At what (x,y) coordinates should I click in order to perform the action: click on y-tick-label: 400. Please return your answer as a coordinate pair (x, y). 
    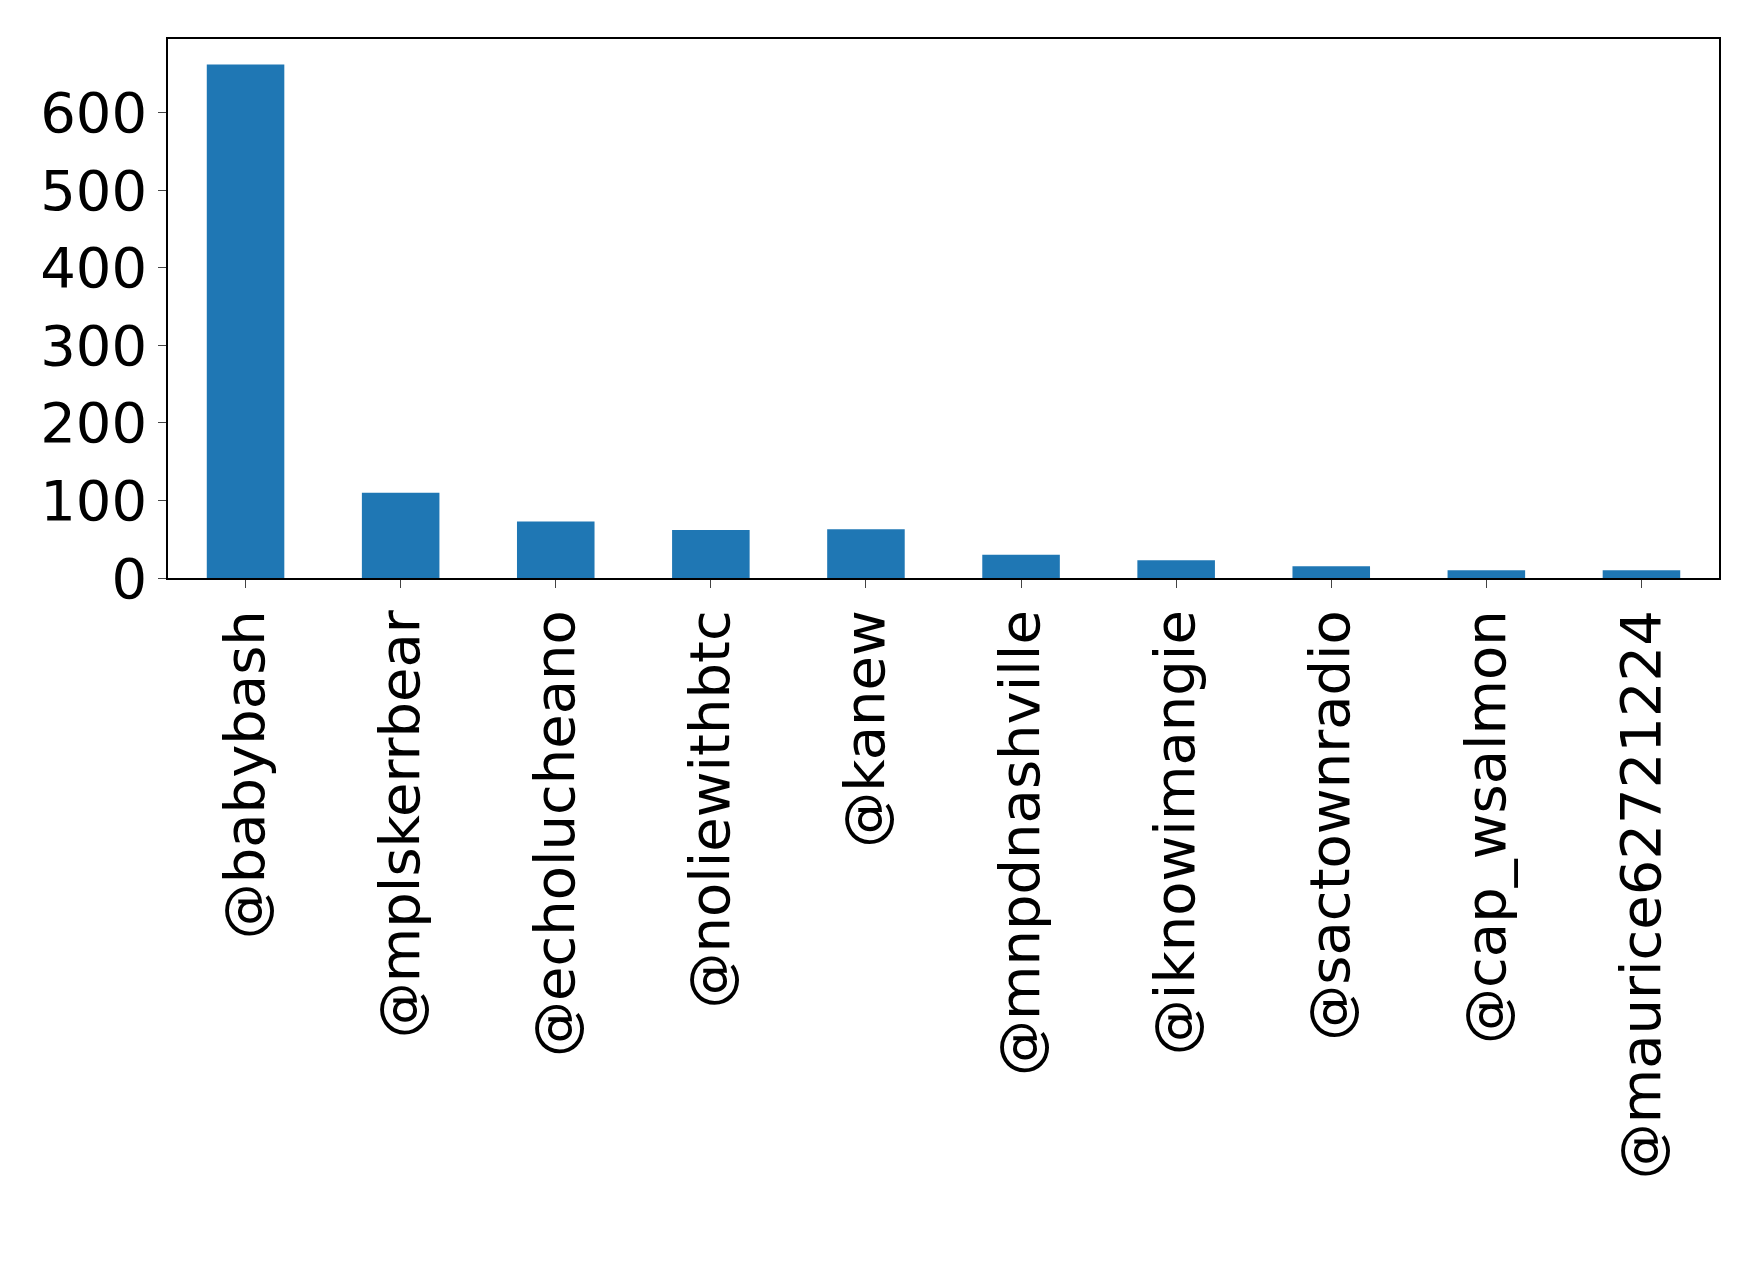
    Looking at the image, I should click on (94, 268).